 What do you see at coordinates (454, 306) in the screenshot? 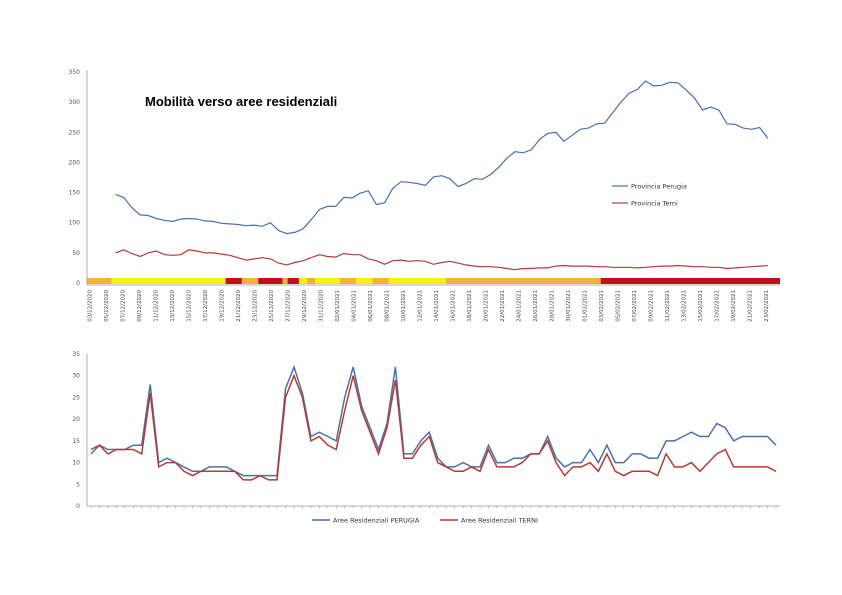
I see `top-x-tick-label: 16/01/2021` at bounding box center [454, 306].